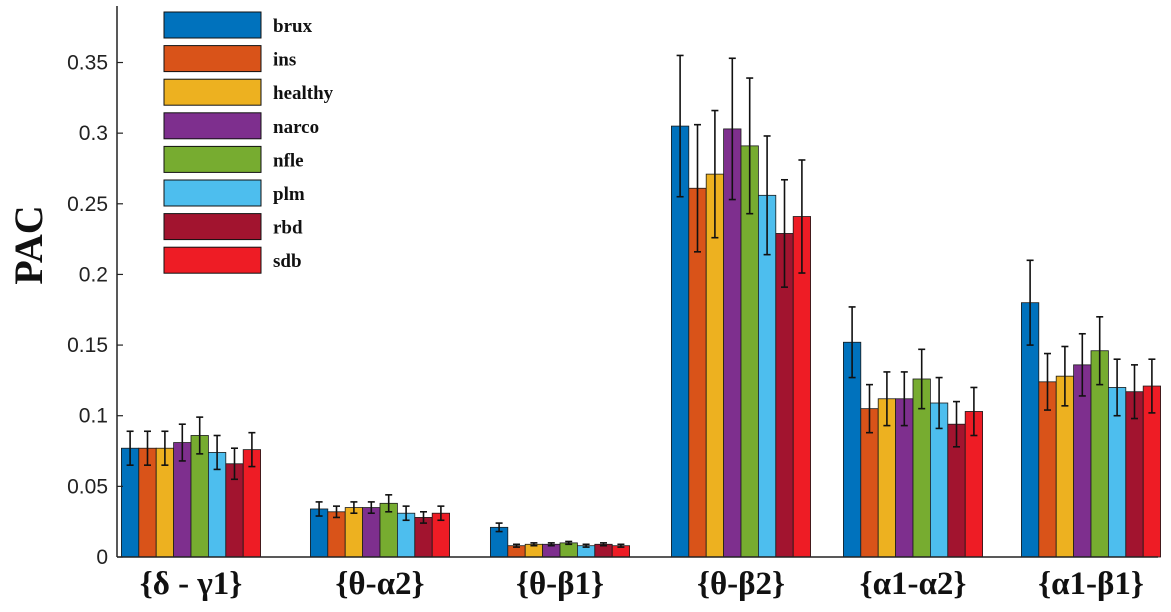 This screenshot has height=612, width=1171. What do you see at coordinates (288, 228) in the screenshot?
I see `legend-label: rbd` at bounding box center [288, 228].